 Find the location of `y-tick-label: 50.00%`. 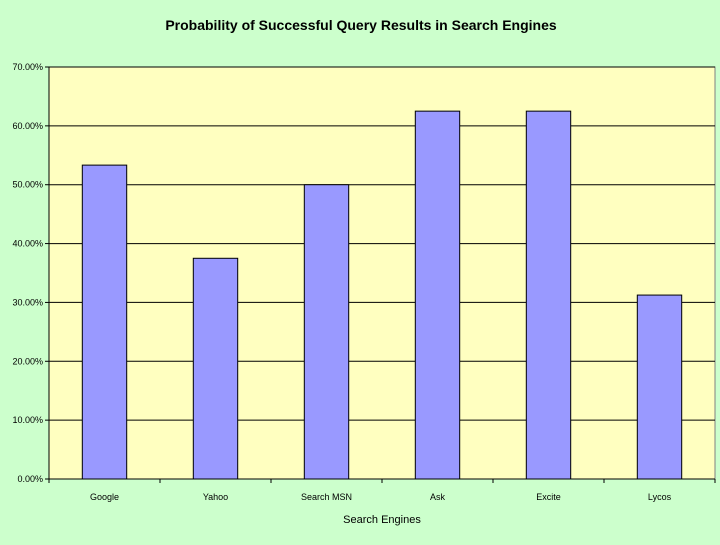

y-tick-label: 50.00% is located at coordinates (27, 185).